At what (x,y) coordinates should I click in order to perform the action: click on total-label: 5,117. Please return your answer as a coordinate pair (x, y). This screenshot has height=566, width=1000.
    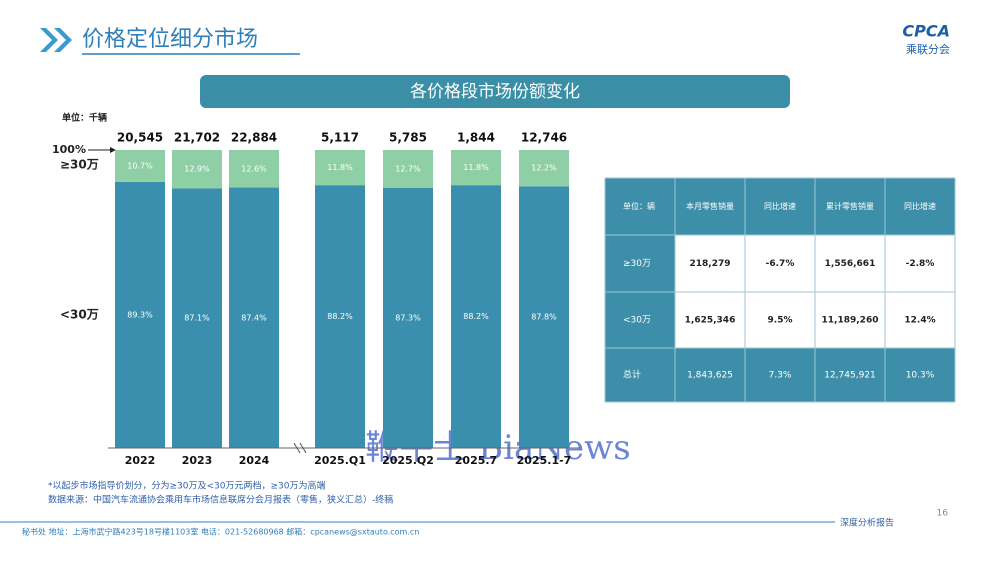
    Looking at the image, I should click on (340, 138).